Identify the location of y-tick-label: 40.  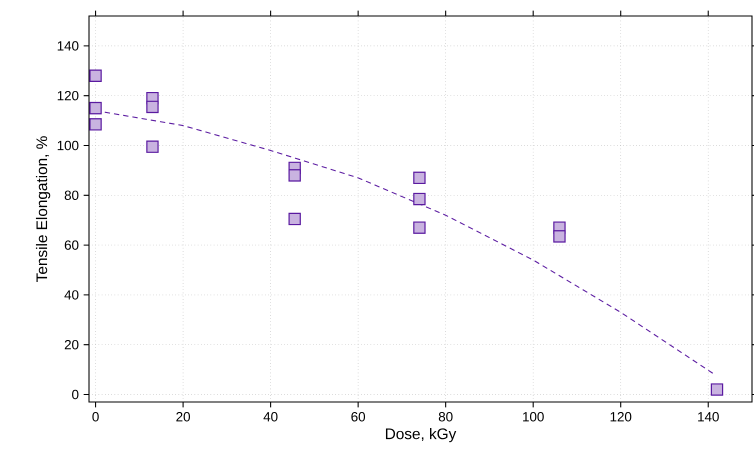
(71, 295).